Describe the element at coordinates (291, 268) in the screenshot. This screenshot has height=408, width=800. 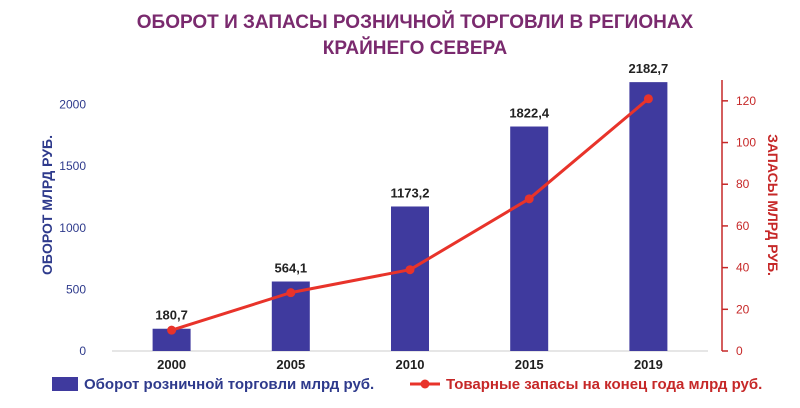
I see `bar-value-label: 564,1` at that location.